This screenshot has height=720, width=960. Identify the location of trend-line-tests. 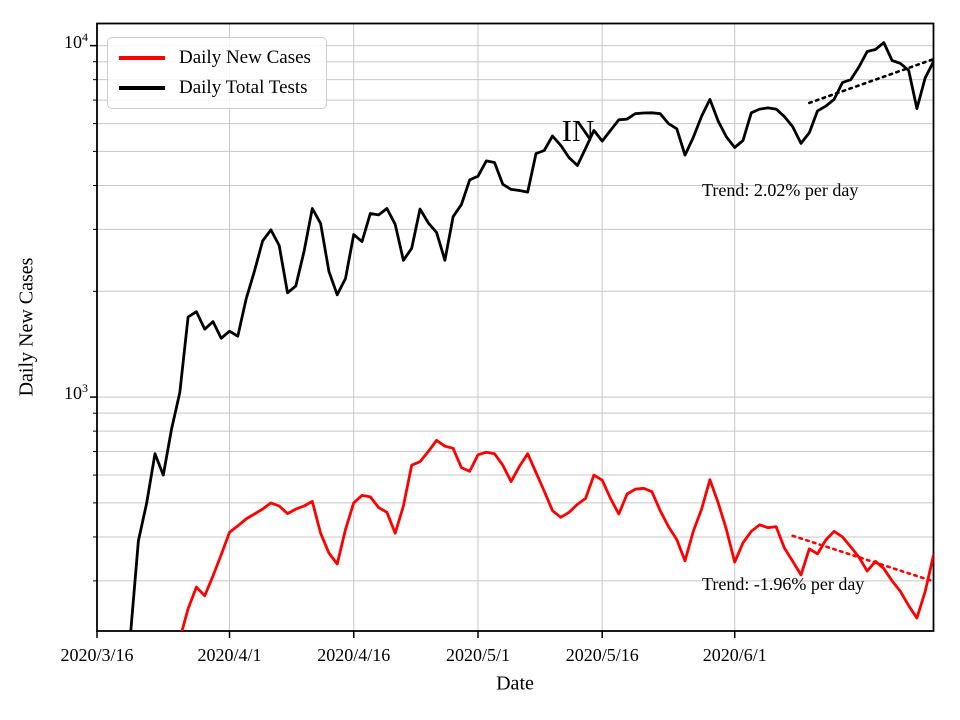
(870, 81).